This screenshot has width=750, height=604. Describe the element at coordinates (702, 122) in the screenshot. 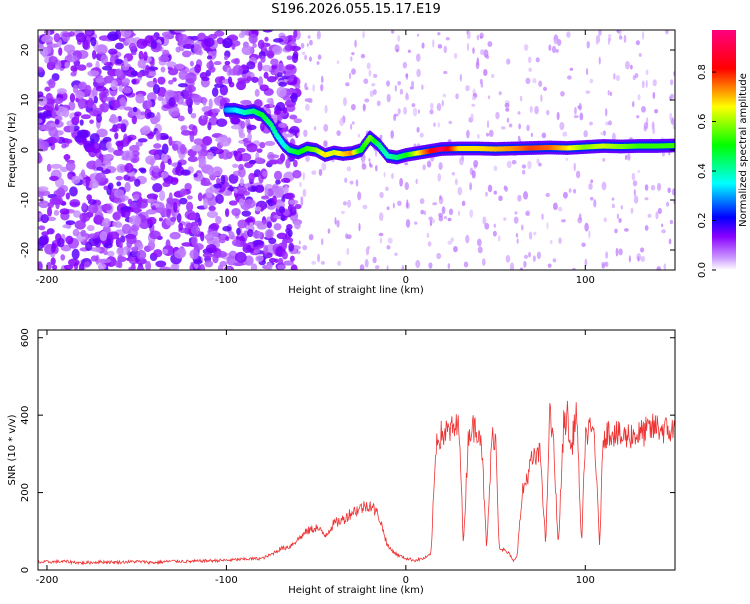

I see `colorbar-tick-label: 0.6` at that location.